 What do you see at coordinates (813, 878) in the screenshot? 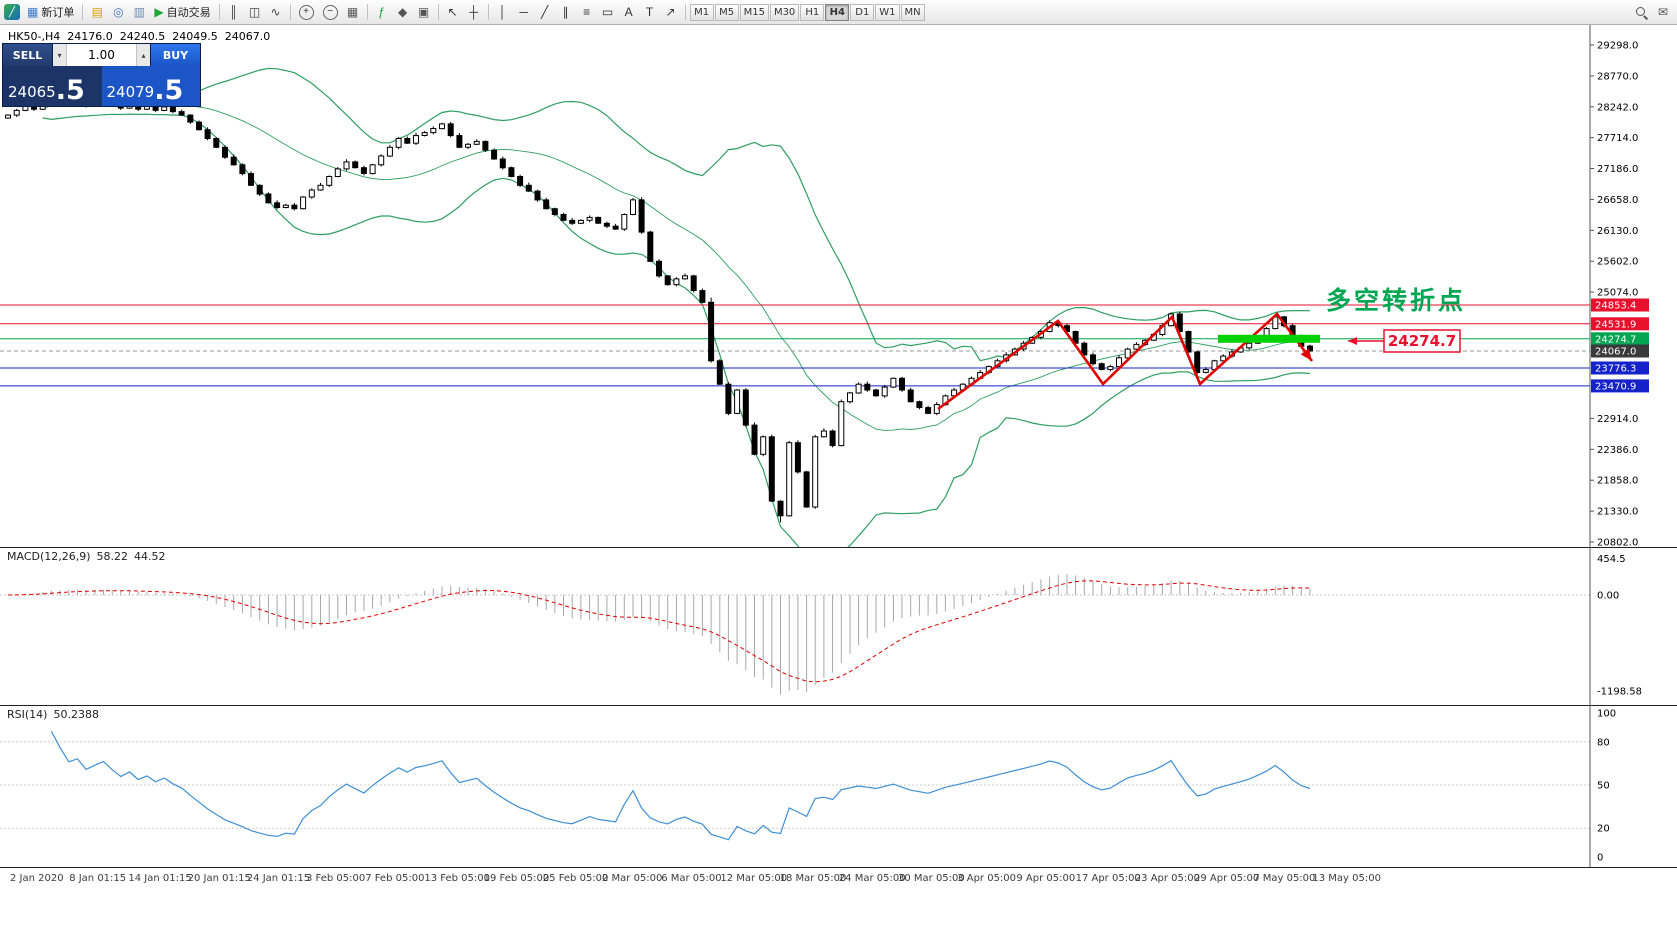
I see `time-axis-label: 18 Mar 05:00` at bounding box center [813, 878].